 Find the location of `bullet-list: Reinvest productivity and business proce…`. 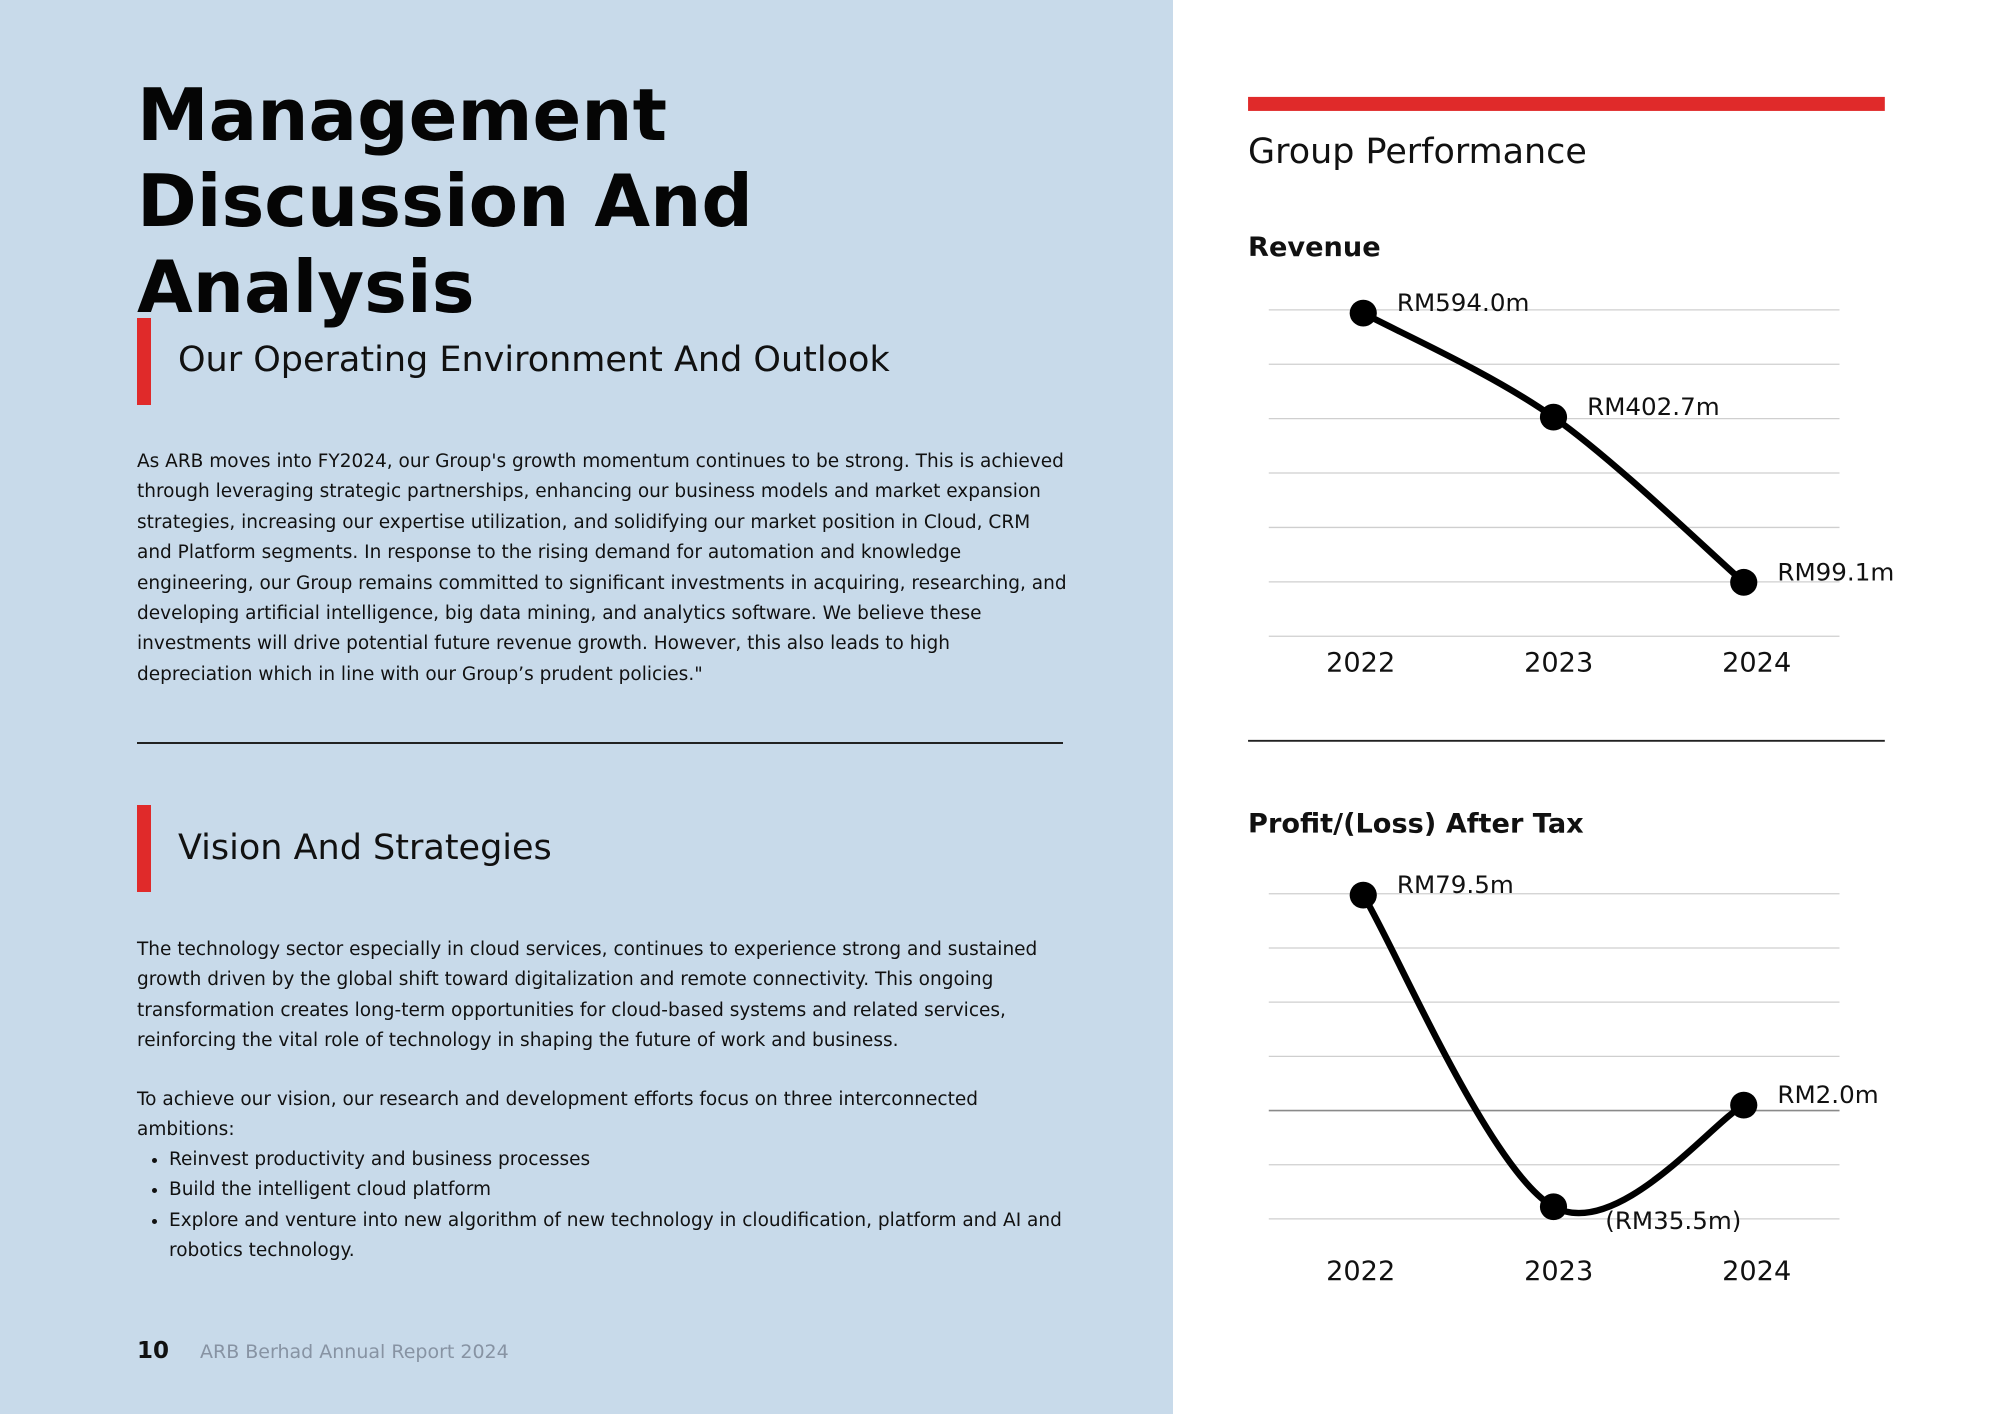

bullet-list: Reinvest productivity and business proce… is located at coordinates (602, 1206).